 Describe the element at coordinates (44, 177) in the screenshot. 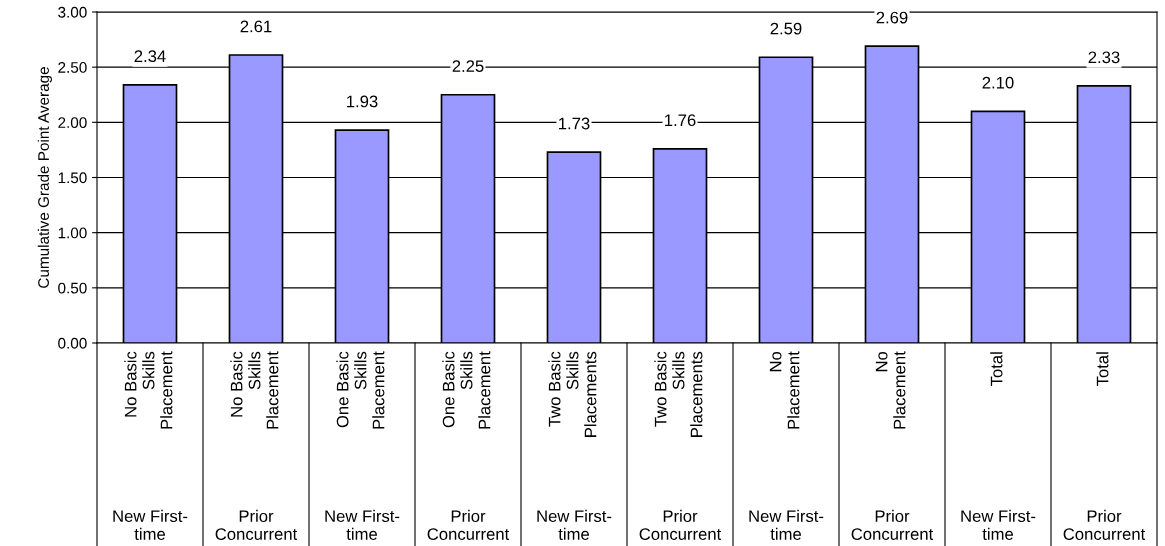

I see `y-axis-title: Cumulative Grade Point Average` at that location.